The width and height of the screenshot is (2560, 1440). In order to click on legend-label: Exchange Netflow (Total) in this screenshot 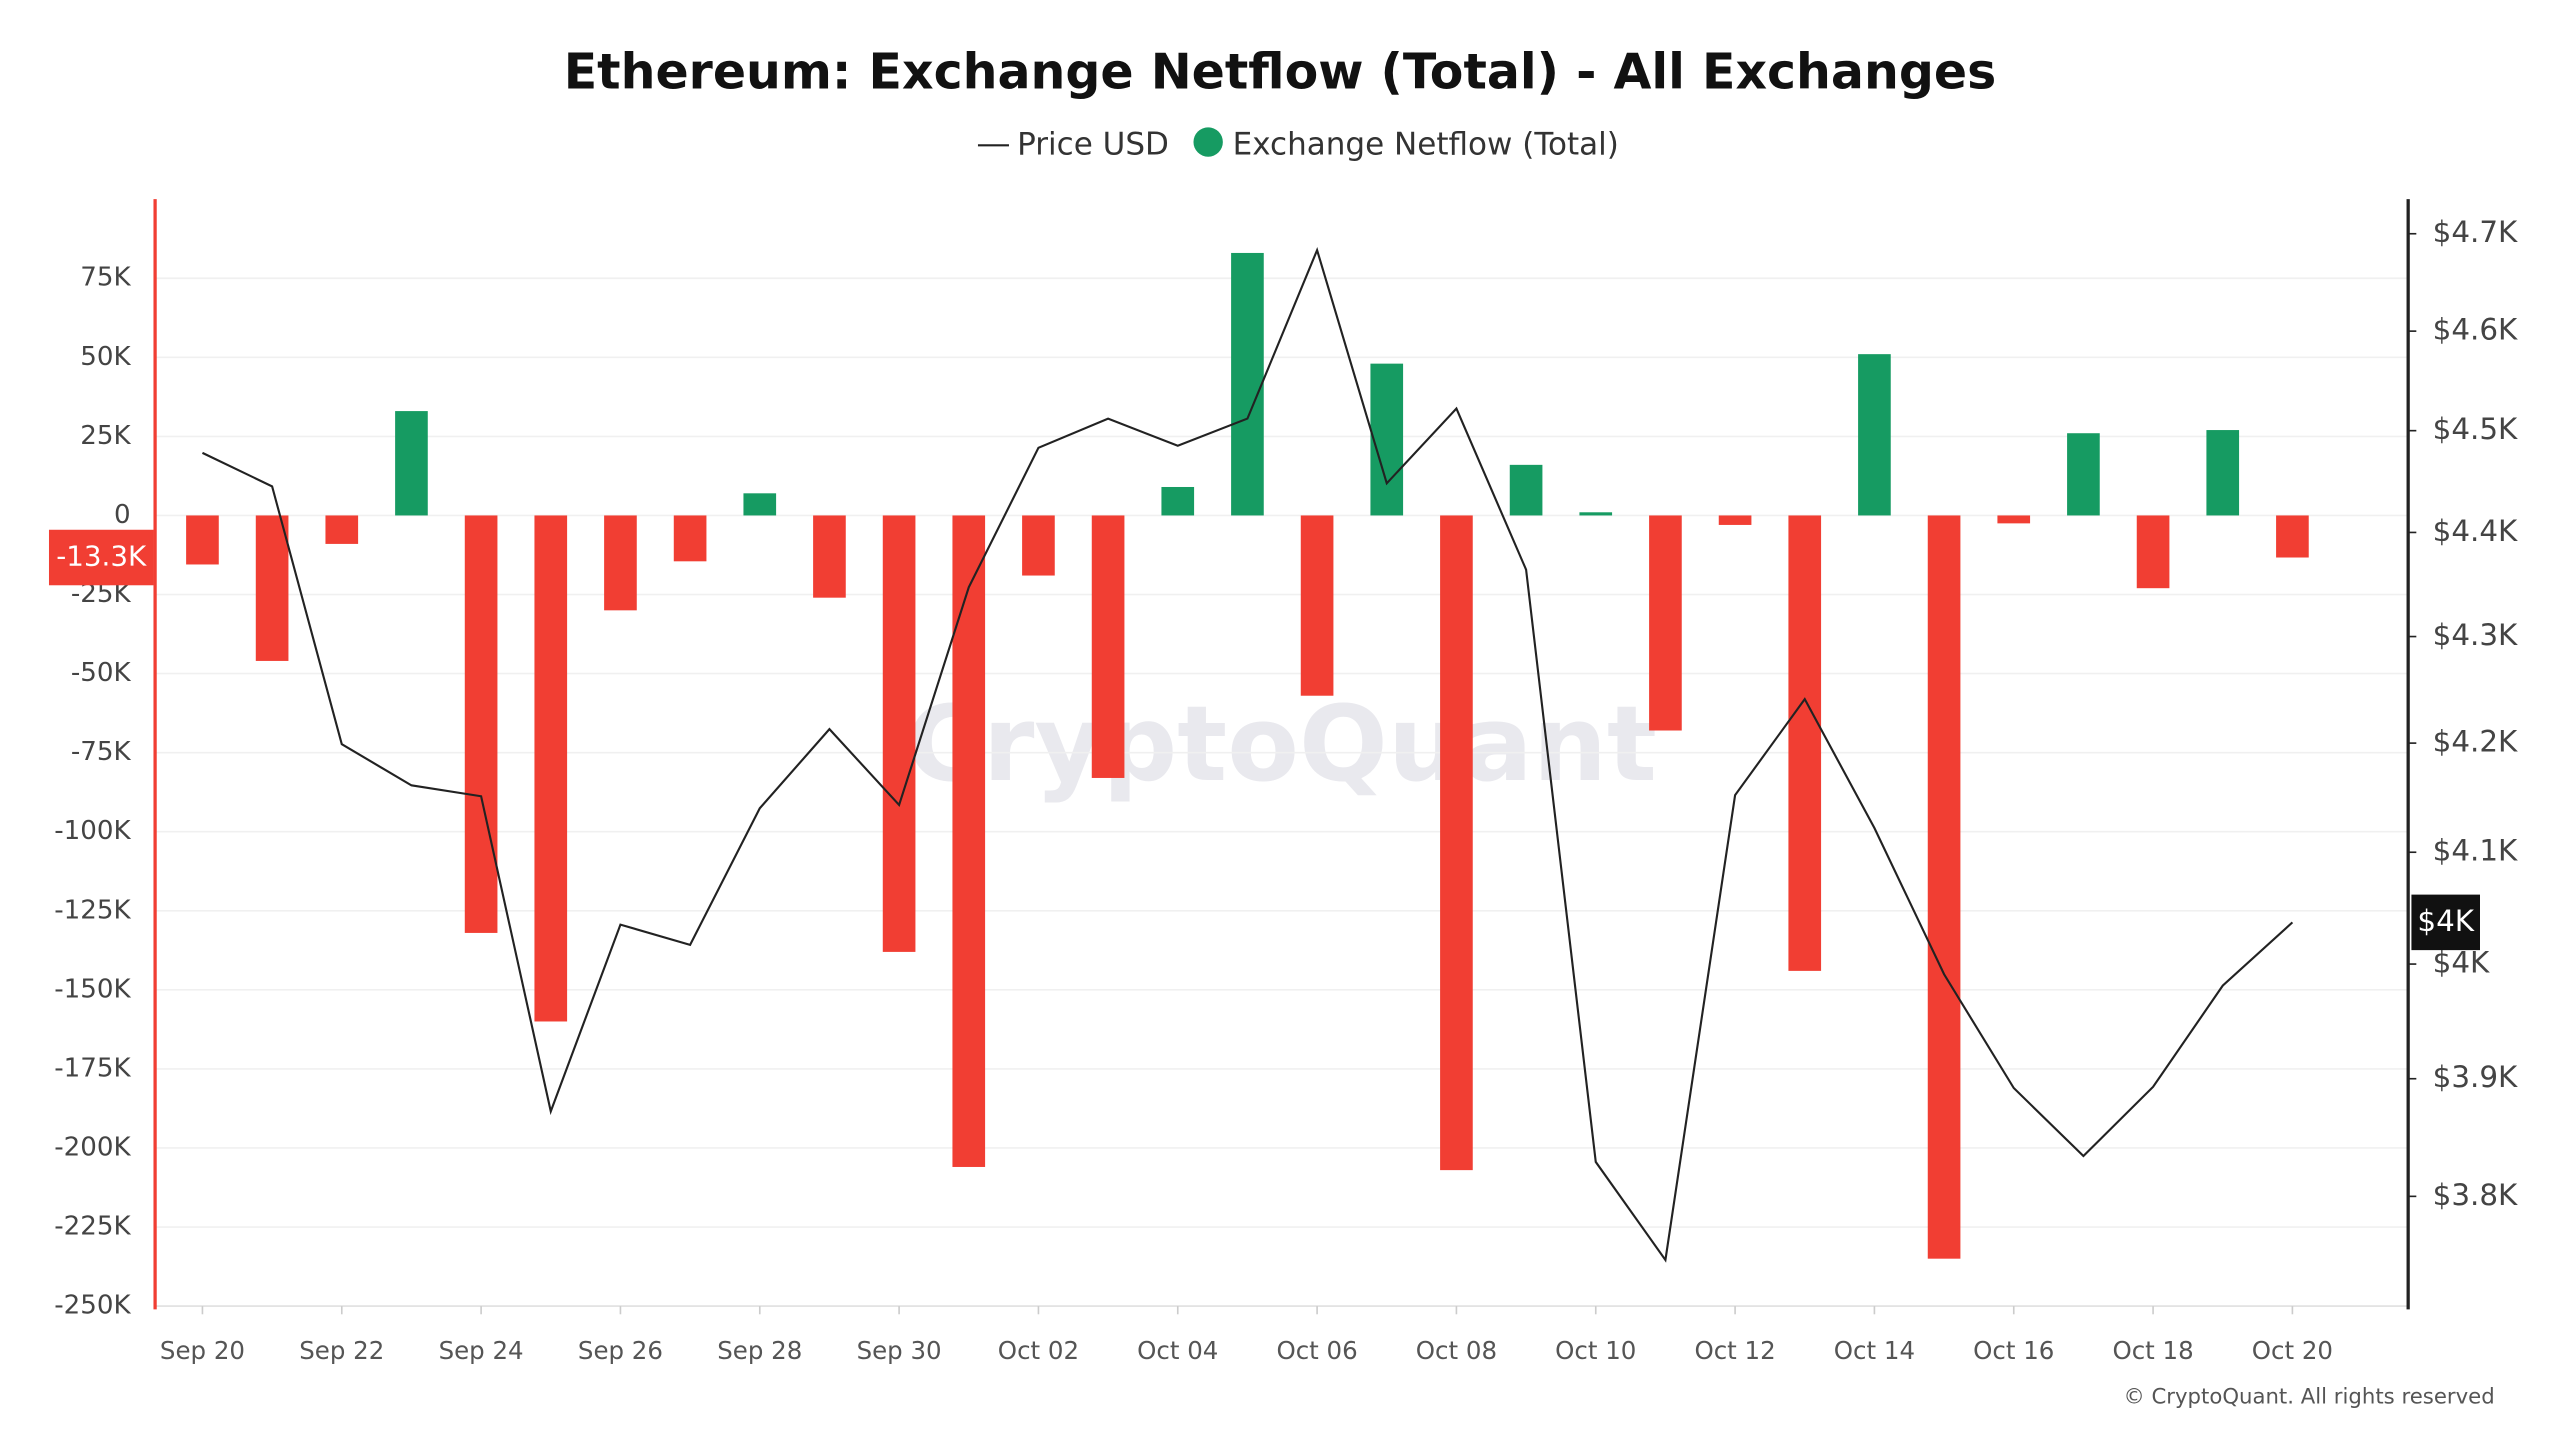, I will do `click(1426, 144)`.